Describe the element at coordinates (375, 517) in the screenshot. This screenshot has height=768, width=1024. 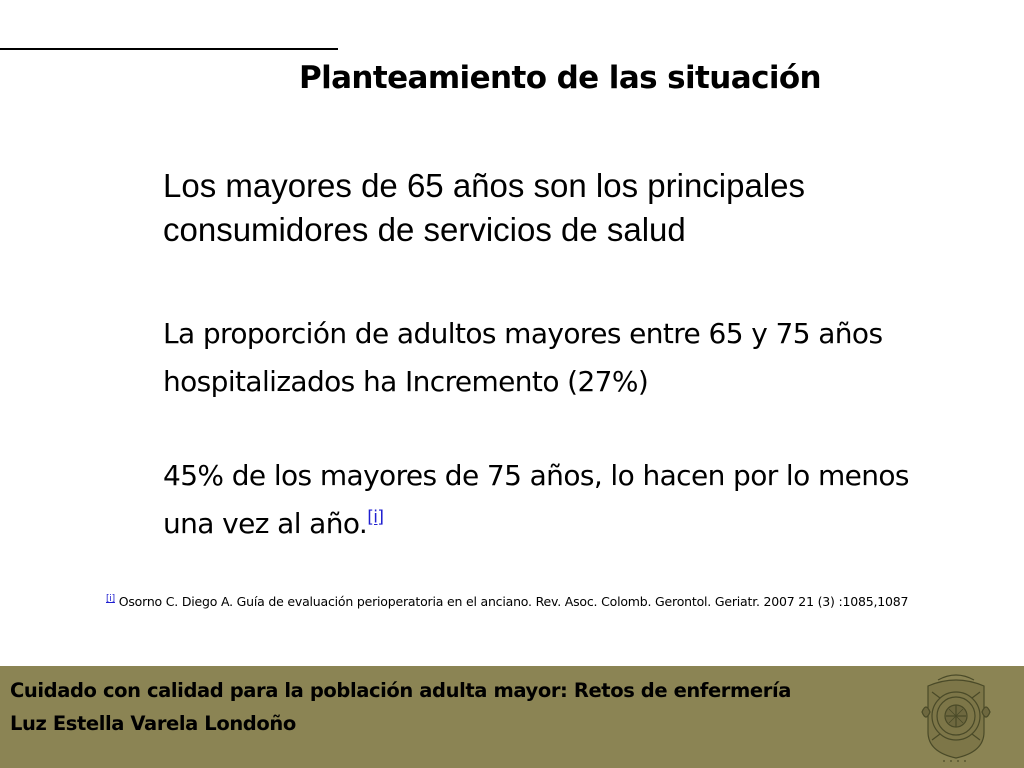
I see `footnote-reference-link: [i]` at that location.